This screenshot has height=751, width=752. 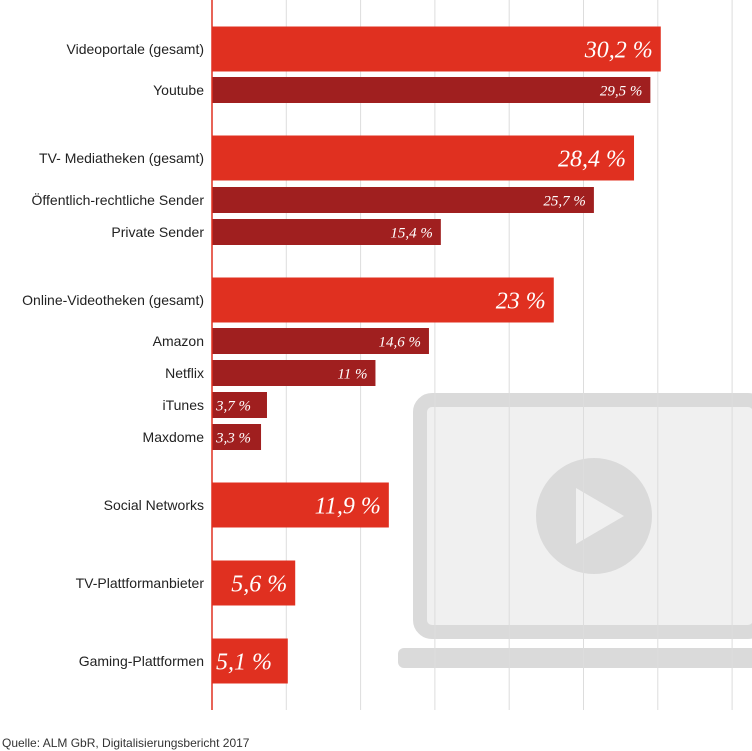 I want to click on category-label: Youtube, so click(x=178, y=90).